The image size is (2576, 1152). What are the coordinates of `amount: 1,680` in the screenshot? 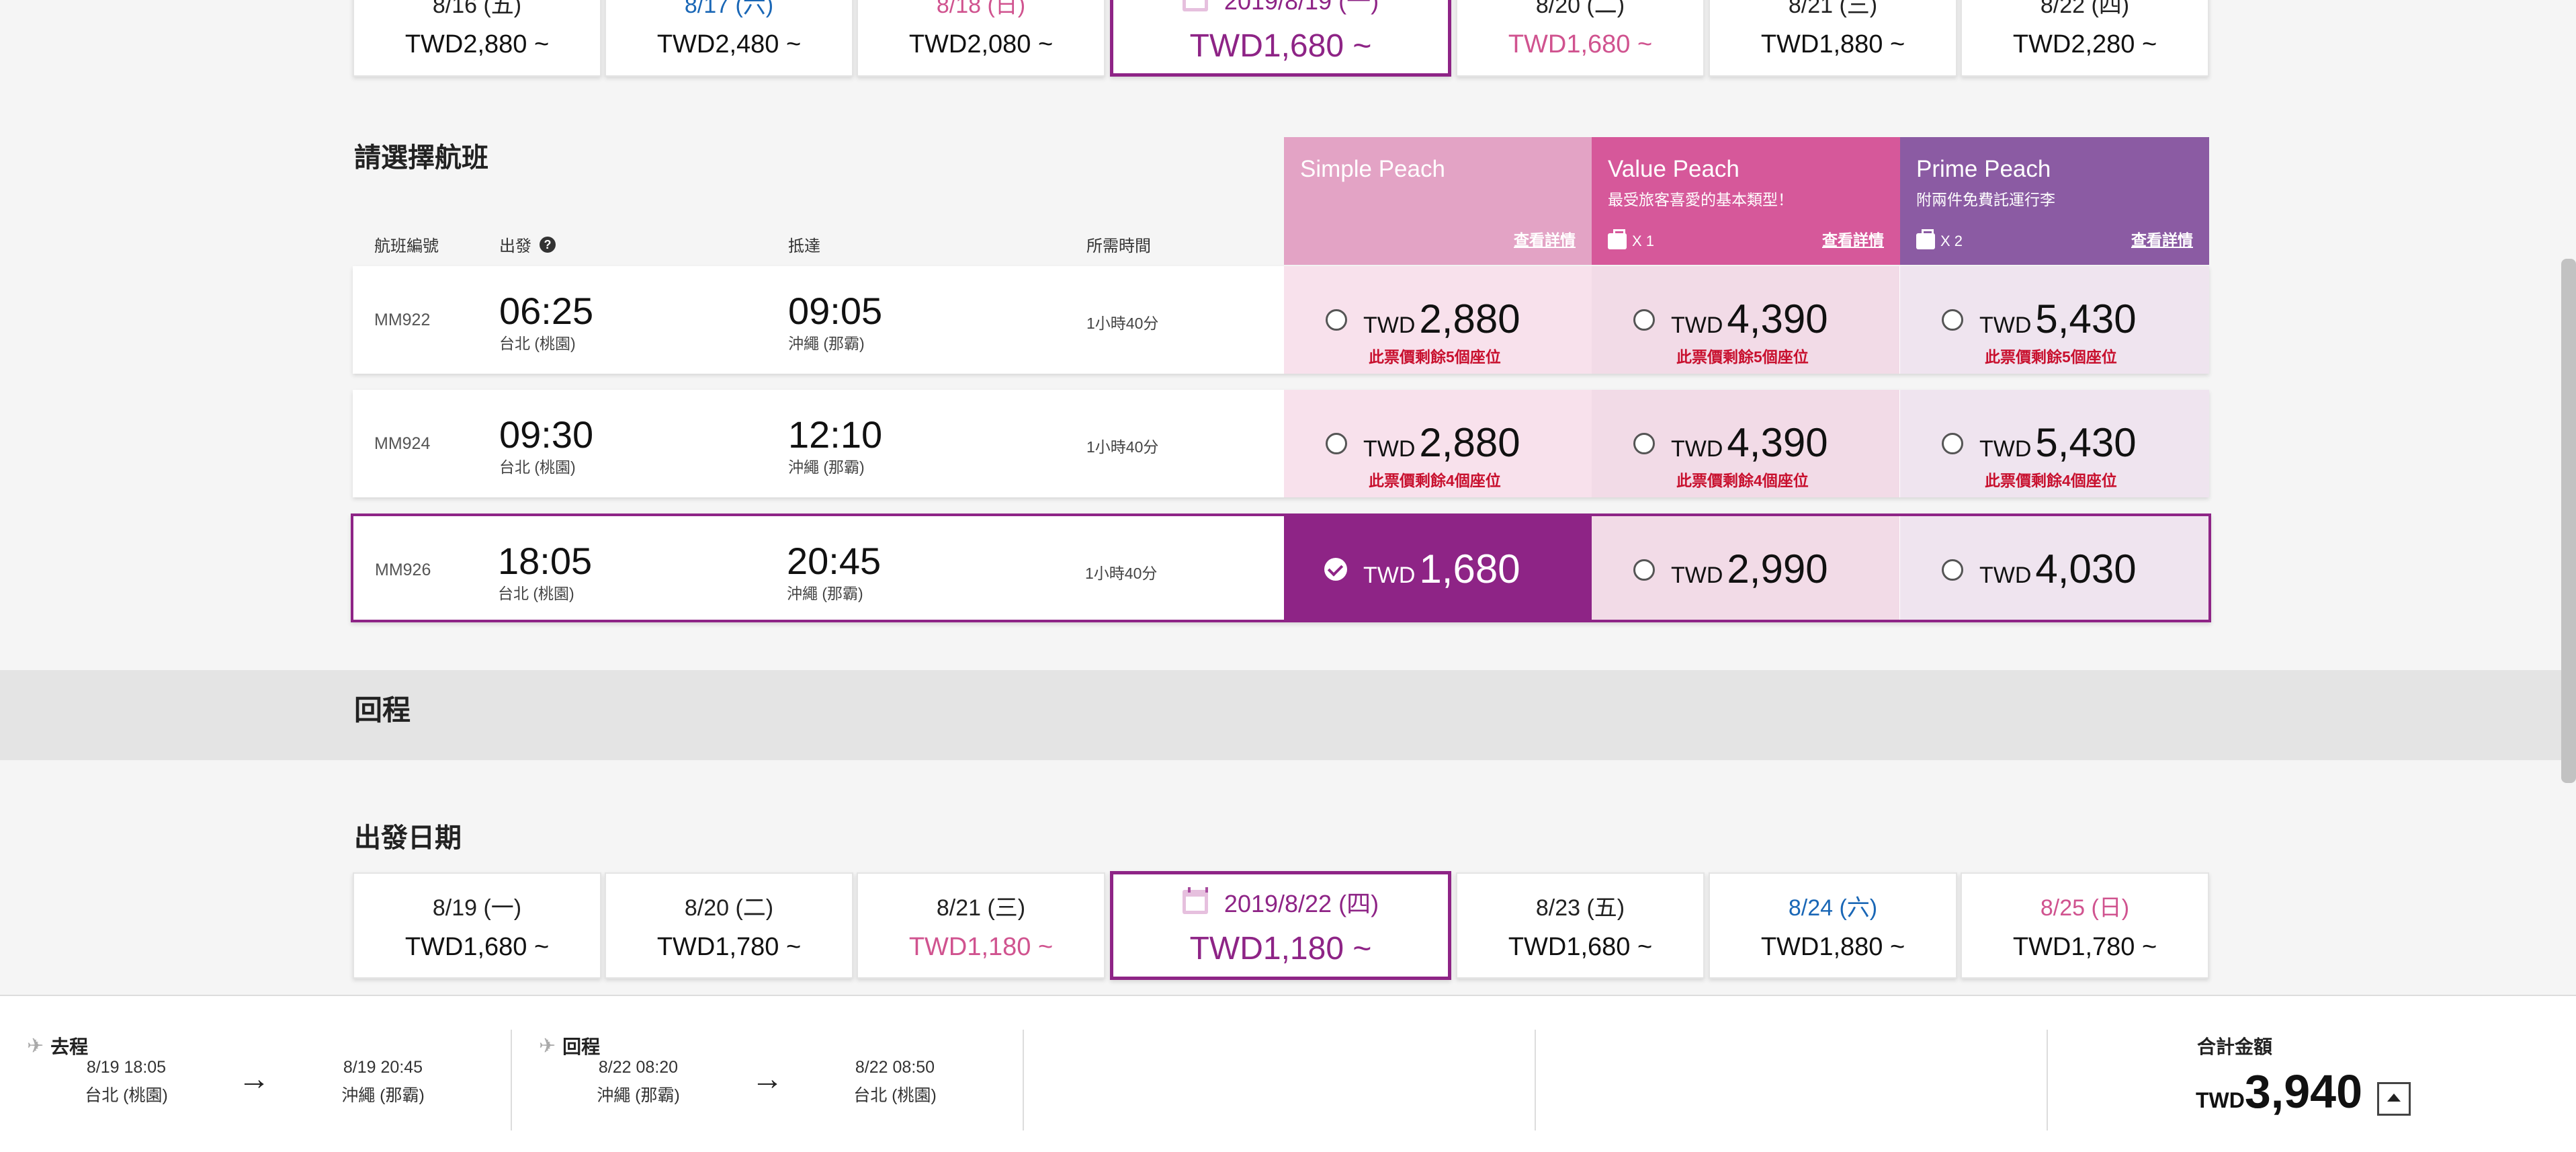 It's located at (1469, 568).